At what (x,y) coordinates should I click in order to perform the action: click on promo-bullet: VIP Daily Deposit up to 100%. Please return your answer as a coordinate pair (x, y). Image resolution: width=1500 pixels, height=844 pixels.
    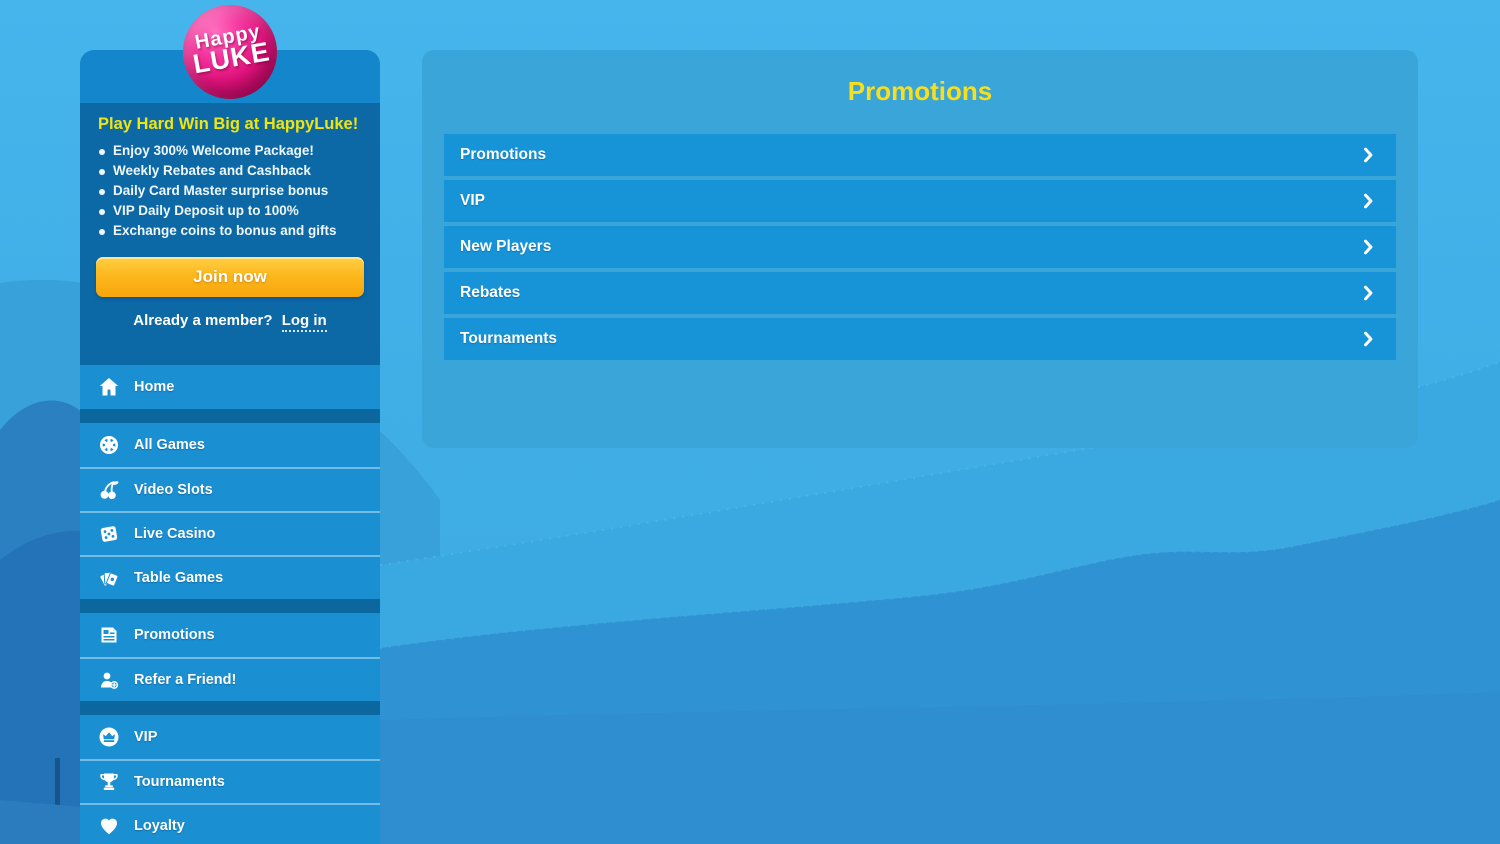
    Looking at the image, I should click on (230, 211).